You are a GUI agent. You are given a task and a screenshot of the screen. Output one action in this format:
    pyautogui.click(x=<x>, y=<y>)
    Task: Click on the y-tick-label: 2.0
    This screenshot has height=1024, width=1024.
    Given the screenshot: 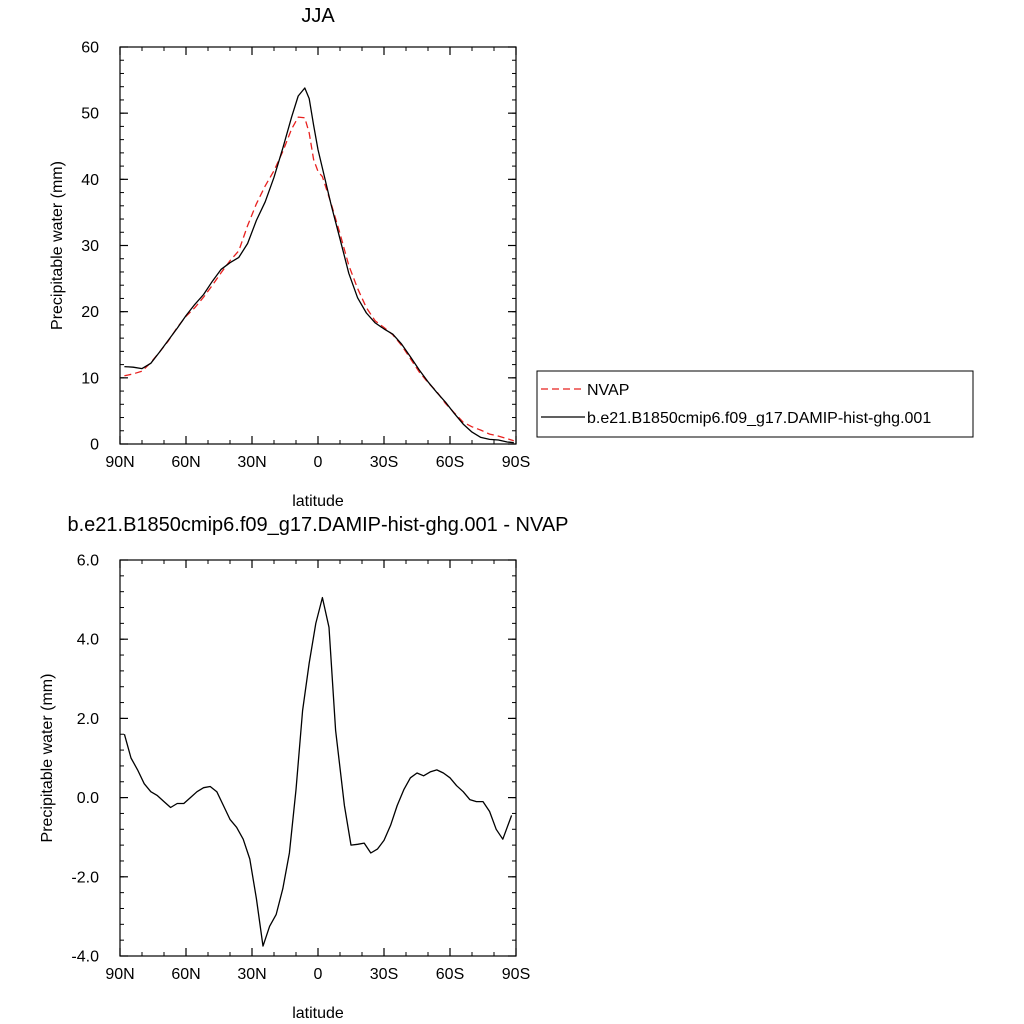 What is the action you would take?
    pyautogui.click(x=88, y=719)
    